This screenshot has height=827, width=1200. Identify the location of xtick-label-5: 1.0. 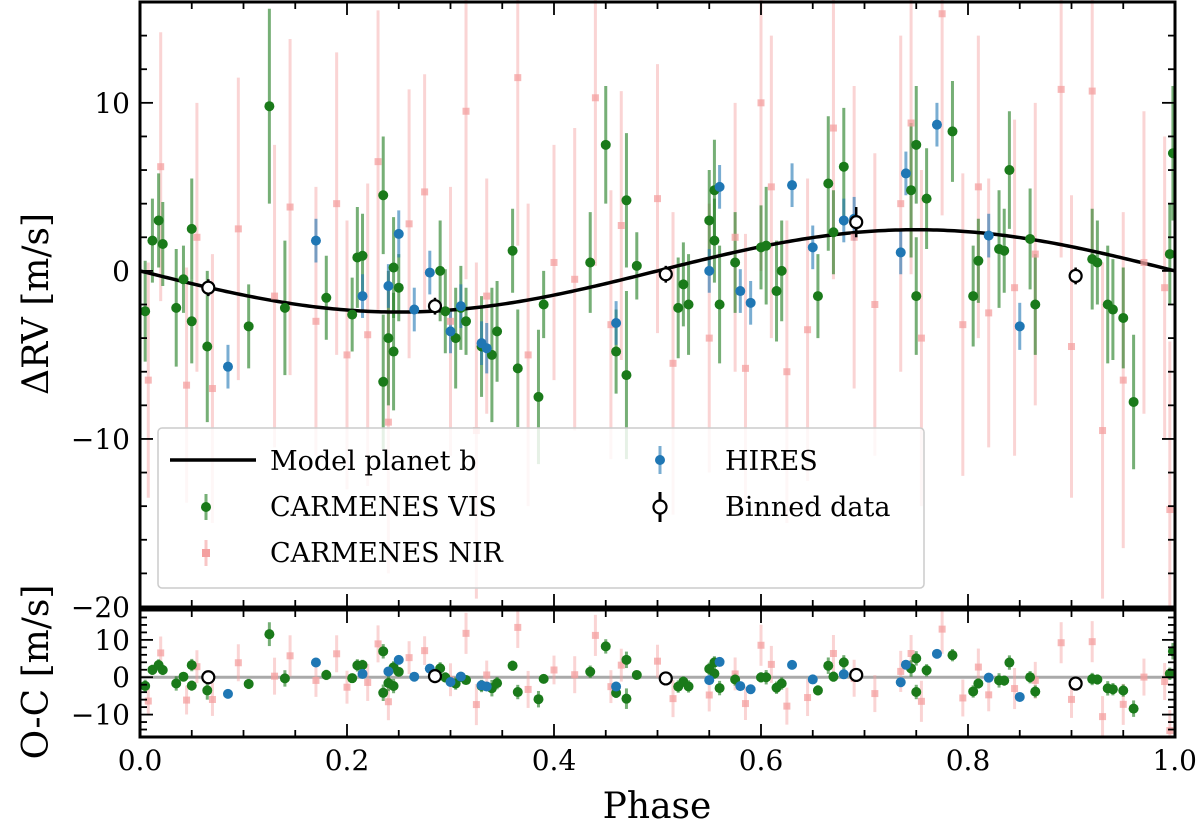
(1174, 760).